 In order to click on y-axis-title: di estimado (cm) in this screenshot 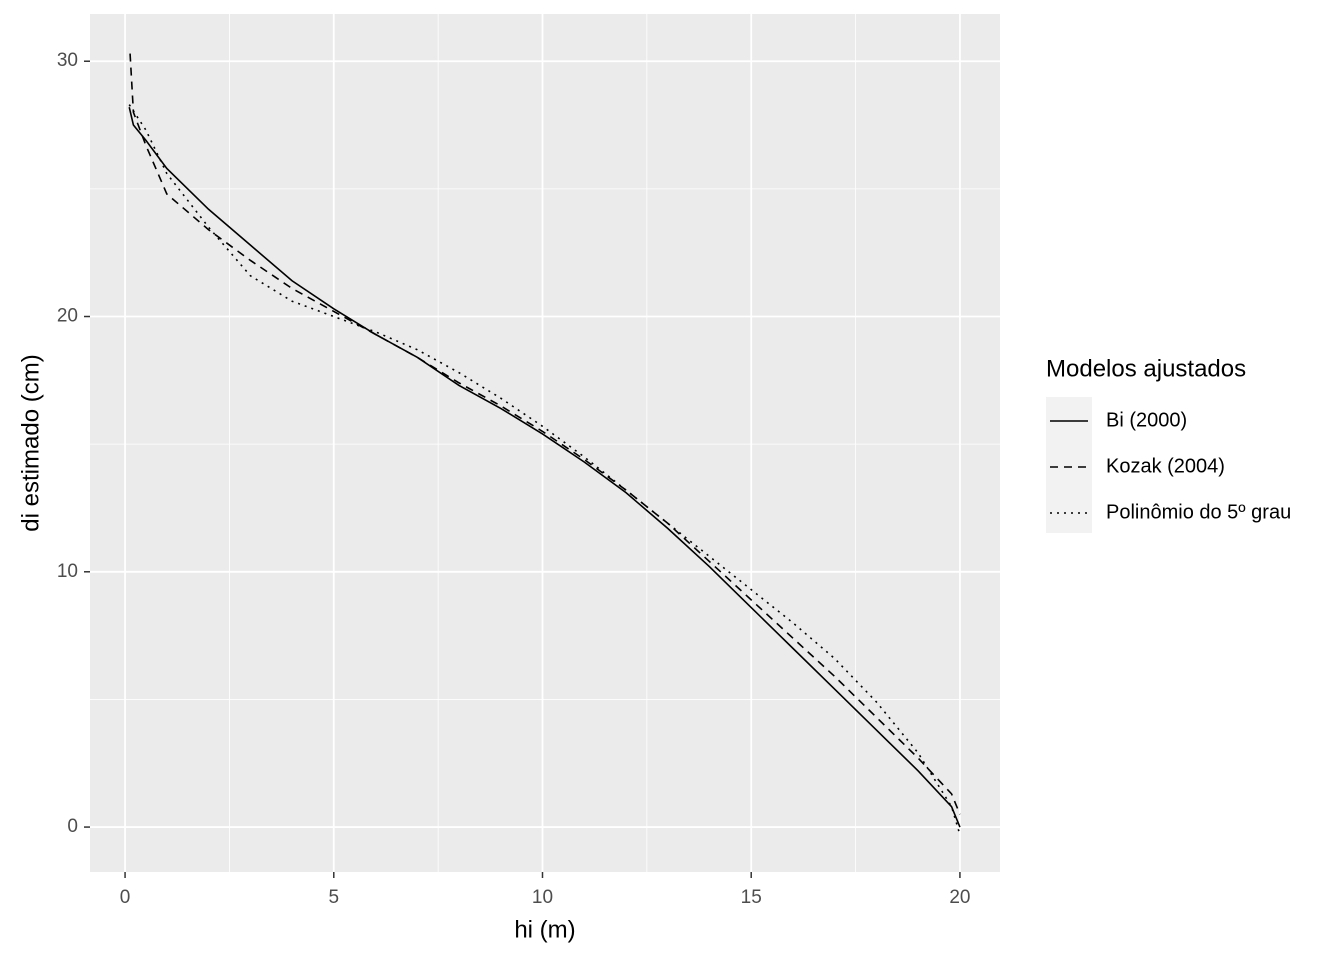, I will do `click(30, 442)`.